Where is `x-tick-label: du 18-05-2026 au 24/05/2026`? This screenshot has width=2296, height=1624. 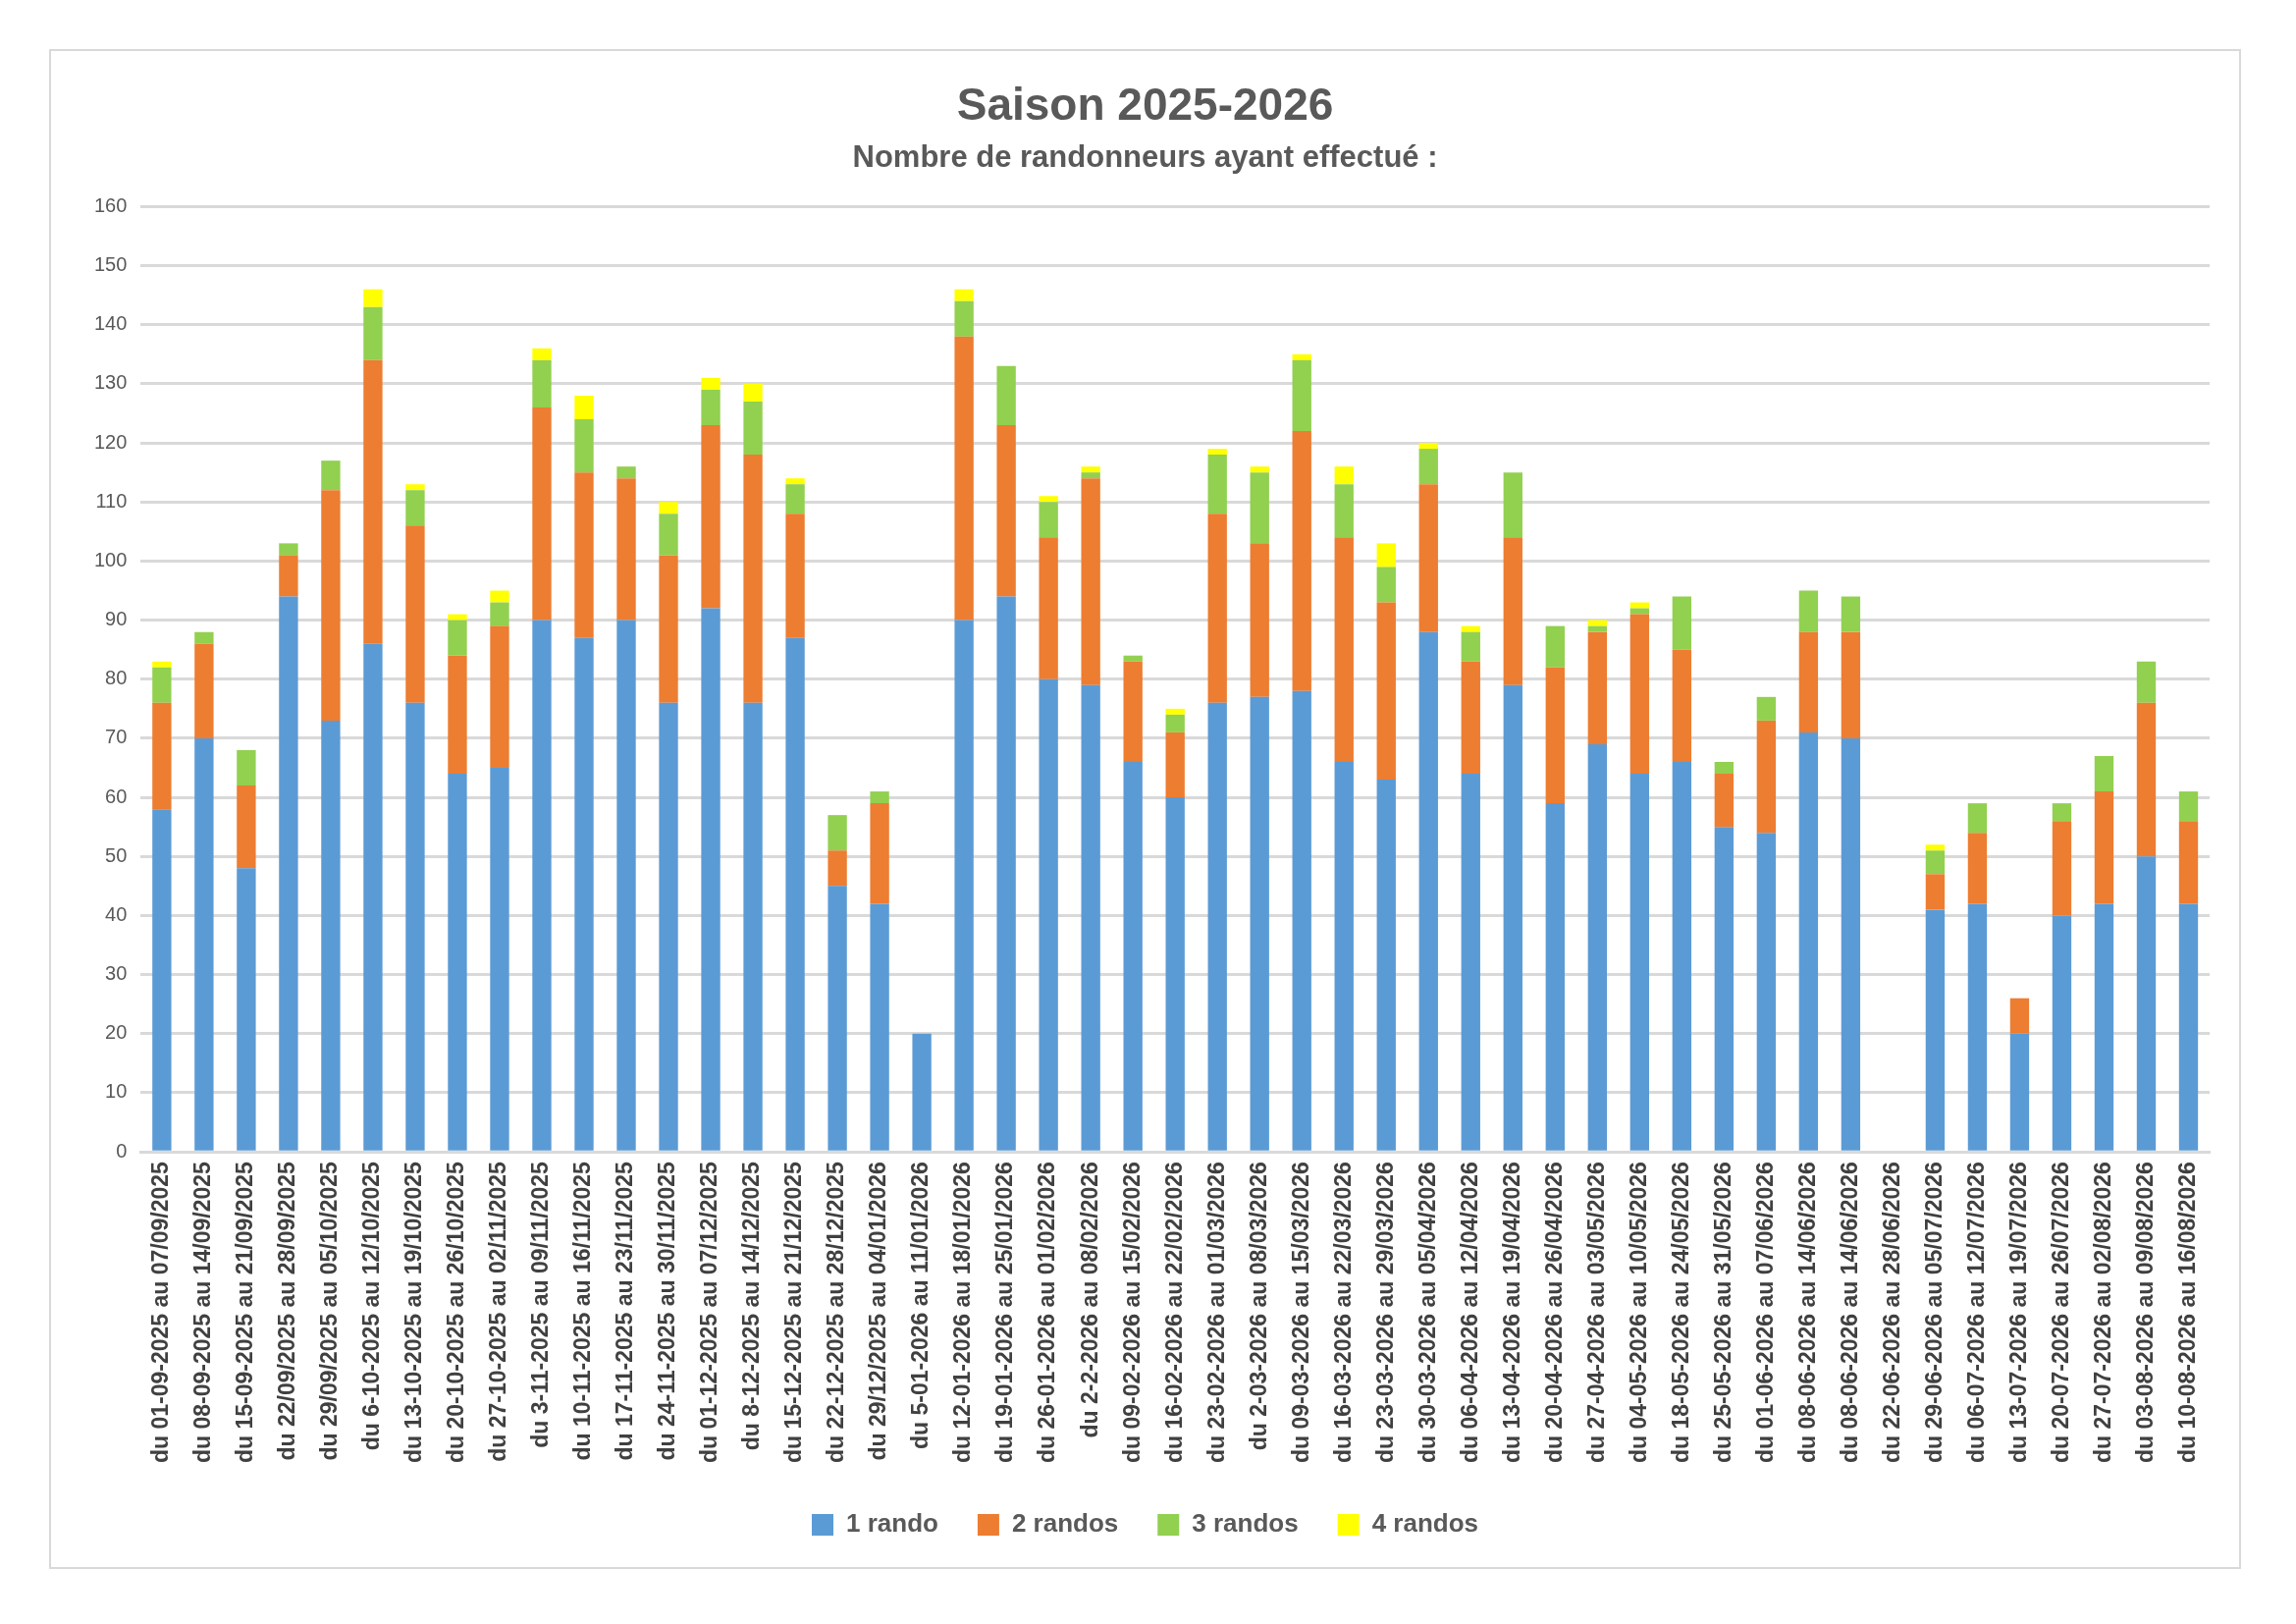
x-tick-label: du 18-05-2026 au 24/05/2026 is located at coordinates (1680, 1312).